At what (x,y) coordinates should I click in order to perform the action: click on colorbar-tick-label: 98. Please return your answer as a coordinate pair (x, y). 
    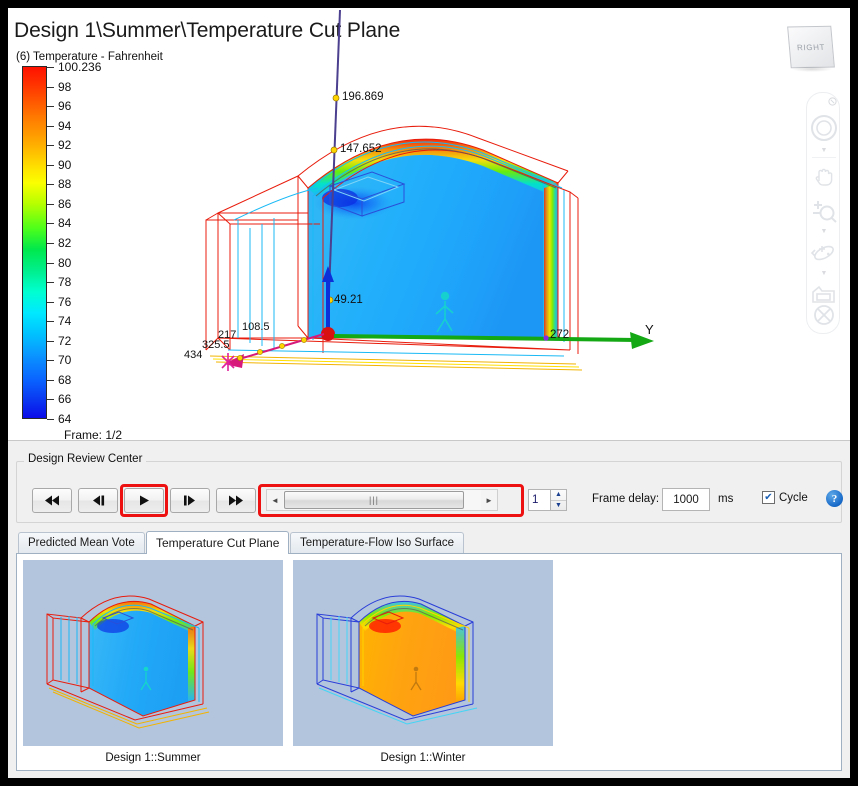
    Looking at the image, I should click on (65, 87).